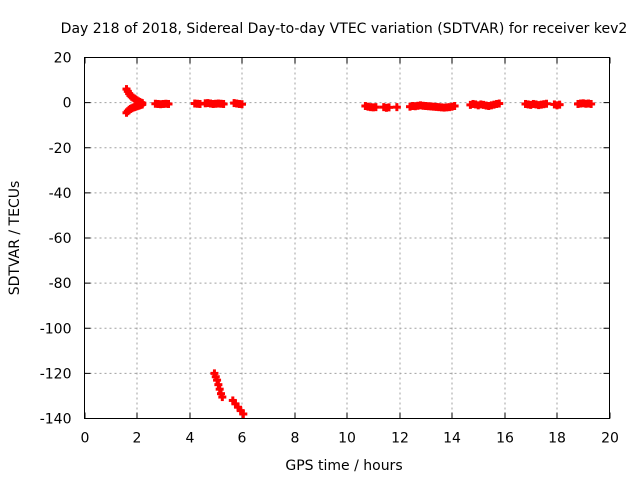  What do you see at coordinates (60, 239) in the screenshot?
I see `y-tick-label: -60` at bounding box center [60, 239].